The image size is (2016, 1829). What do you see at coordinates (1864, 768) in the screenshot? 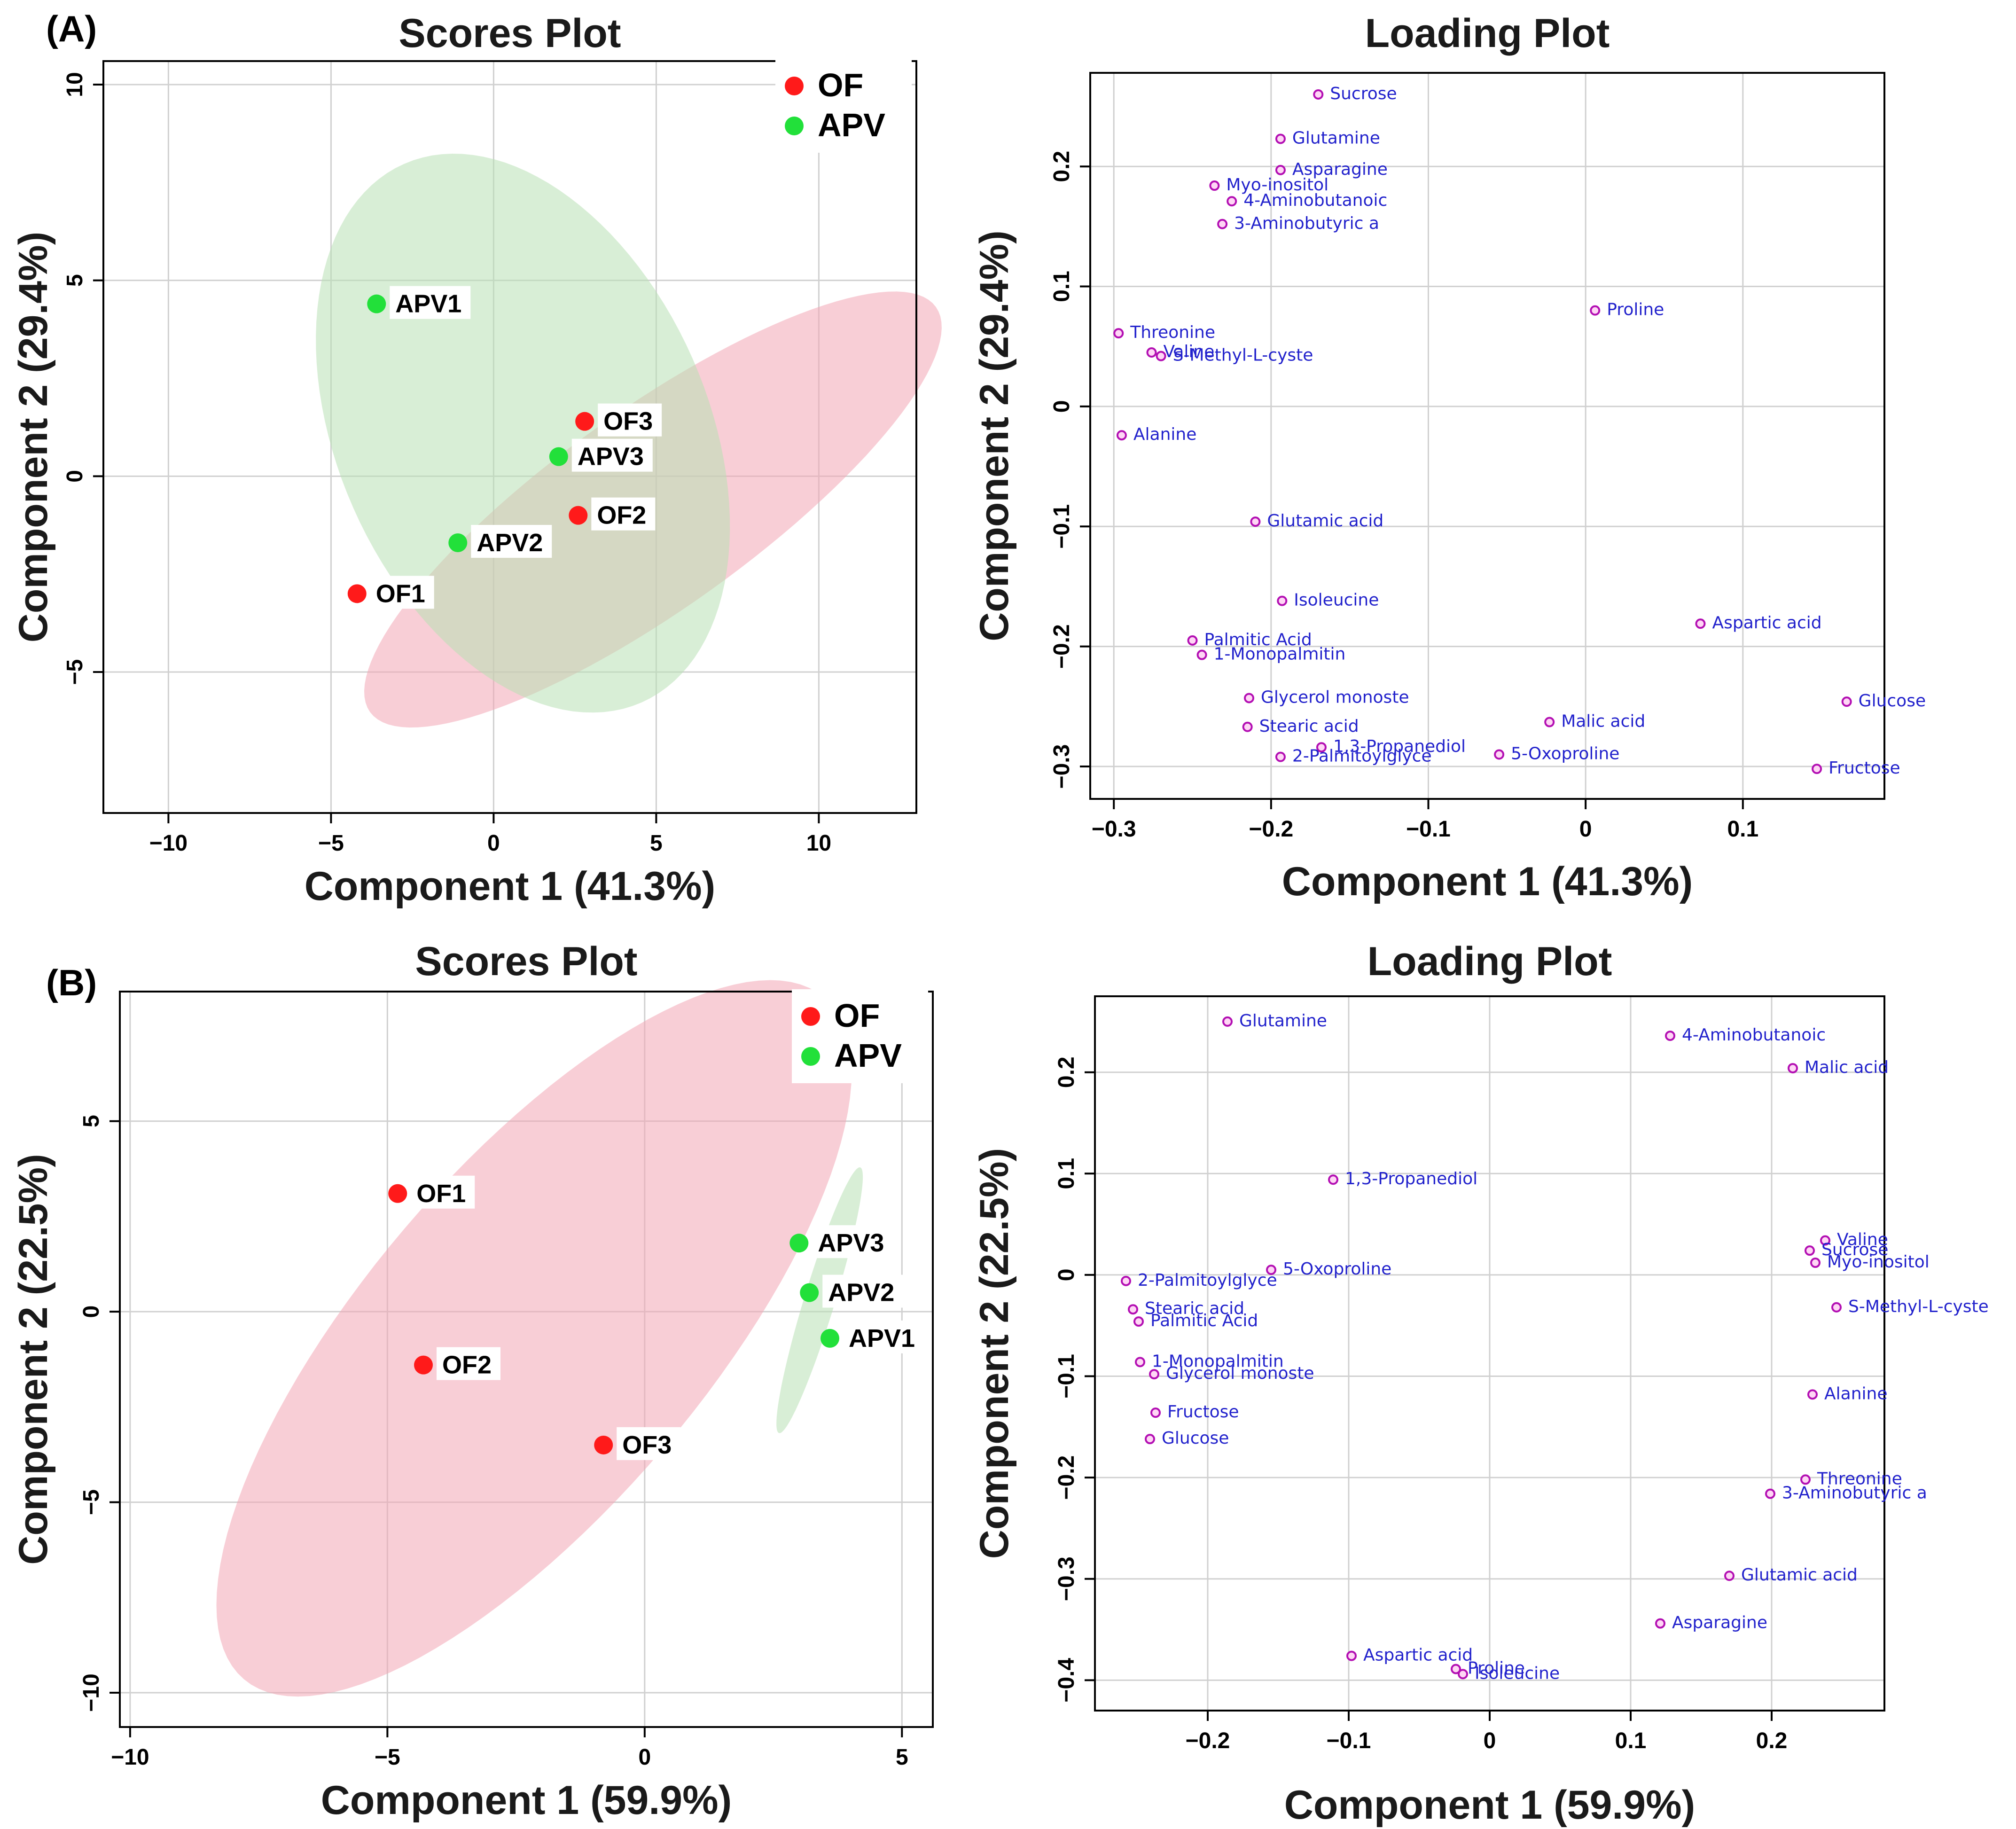
I see `a-loading-label-fructose: Fructose` at bounding box center [1864, 768].